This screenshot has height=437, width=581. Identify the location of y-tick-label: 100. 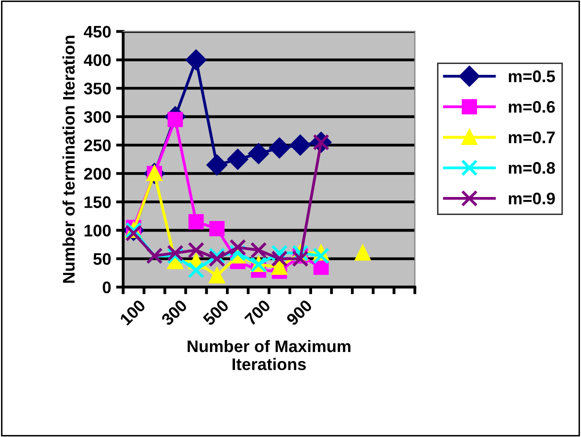
(97, 230).